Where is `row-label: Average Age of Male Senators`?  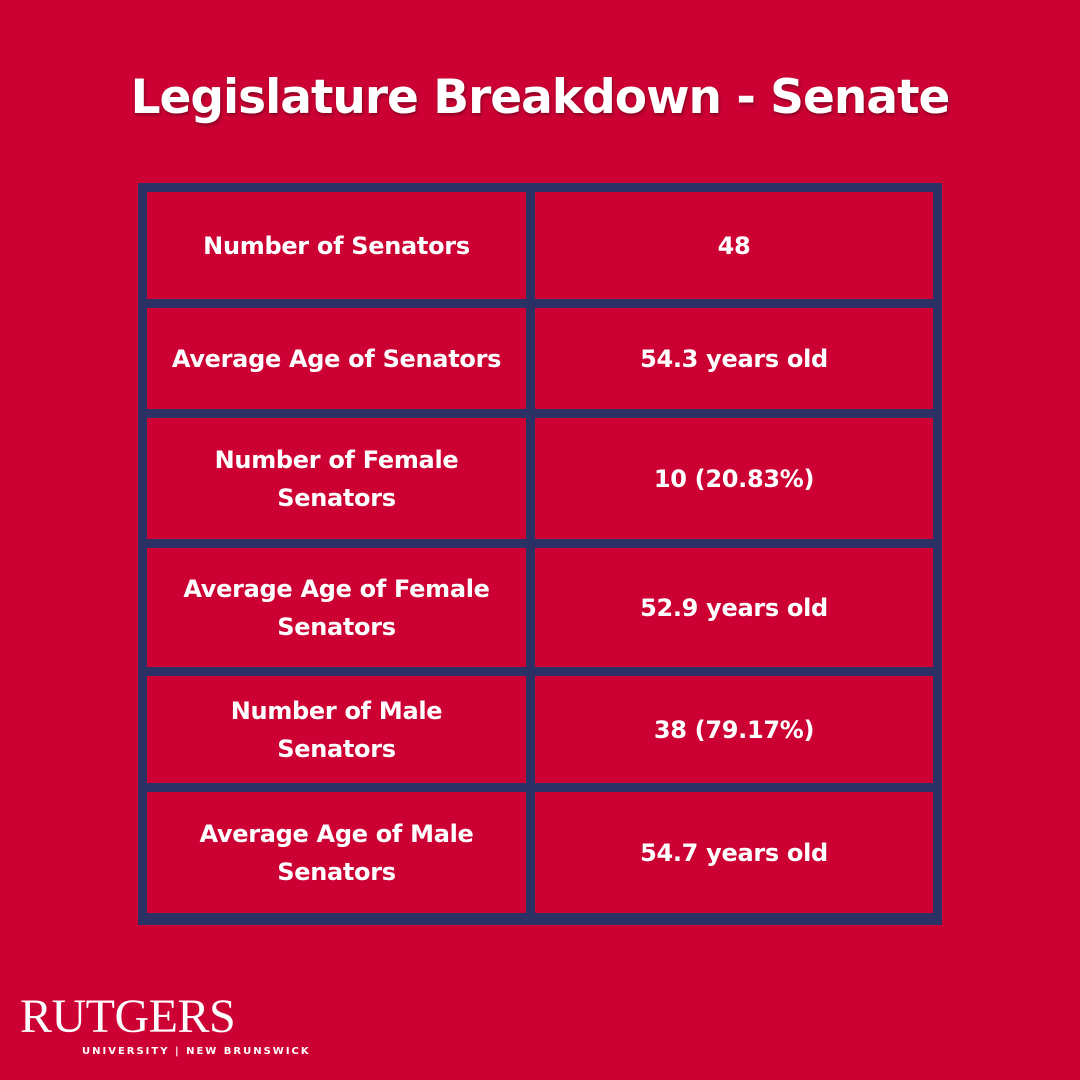 row-label: Average Age of Male Senators is located at coordinates (336, 852).